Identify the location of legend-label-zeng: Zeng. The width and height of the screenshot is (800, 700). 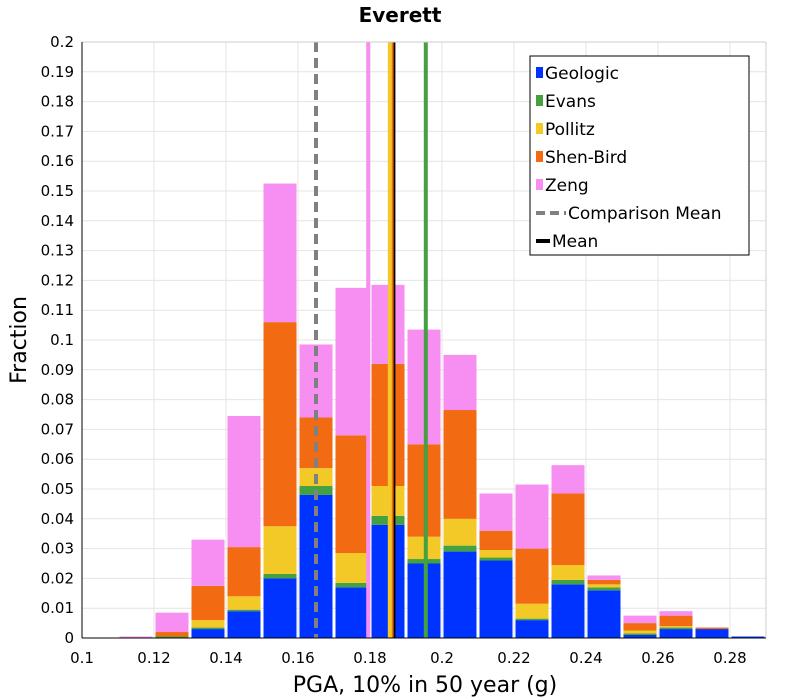
(567, 186).